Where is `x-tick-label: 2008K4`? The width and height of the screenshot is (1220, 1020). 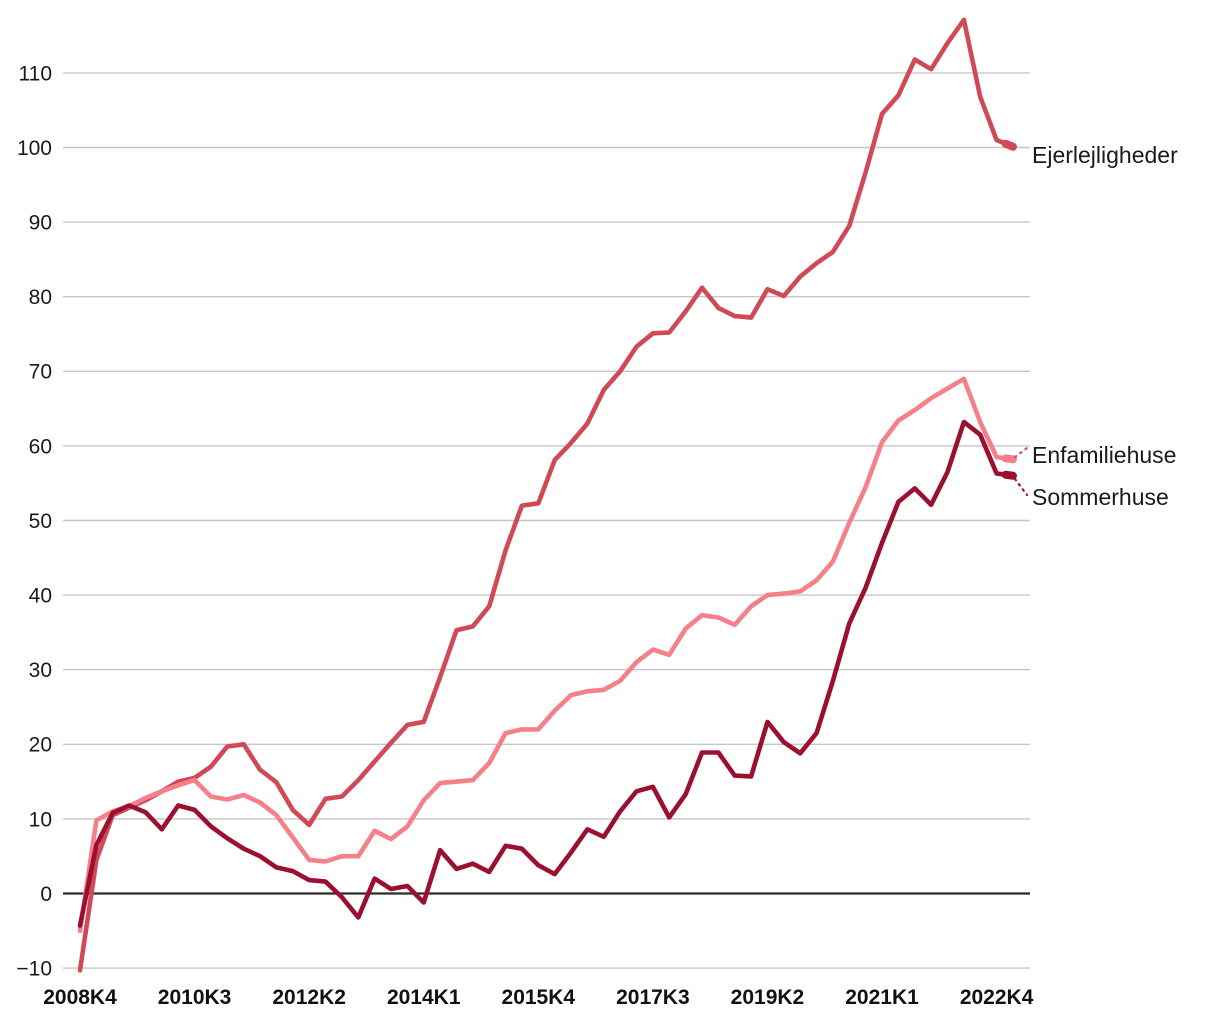 x-tick-label: 2008K4 is located at coordinates (80, 997).